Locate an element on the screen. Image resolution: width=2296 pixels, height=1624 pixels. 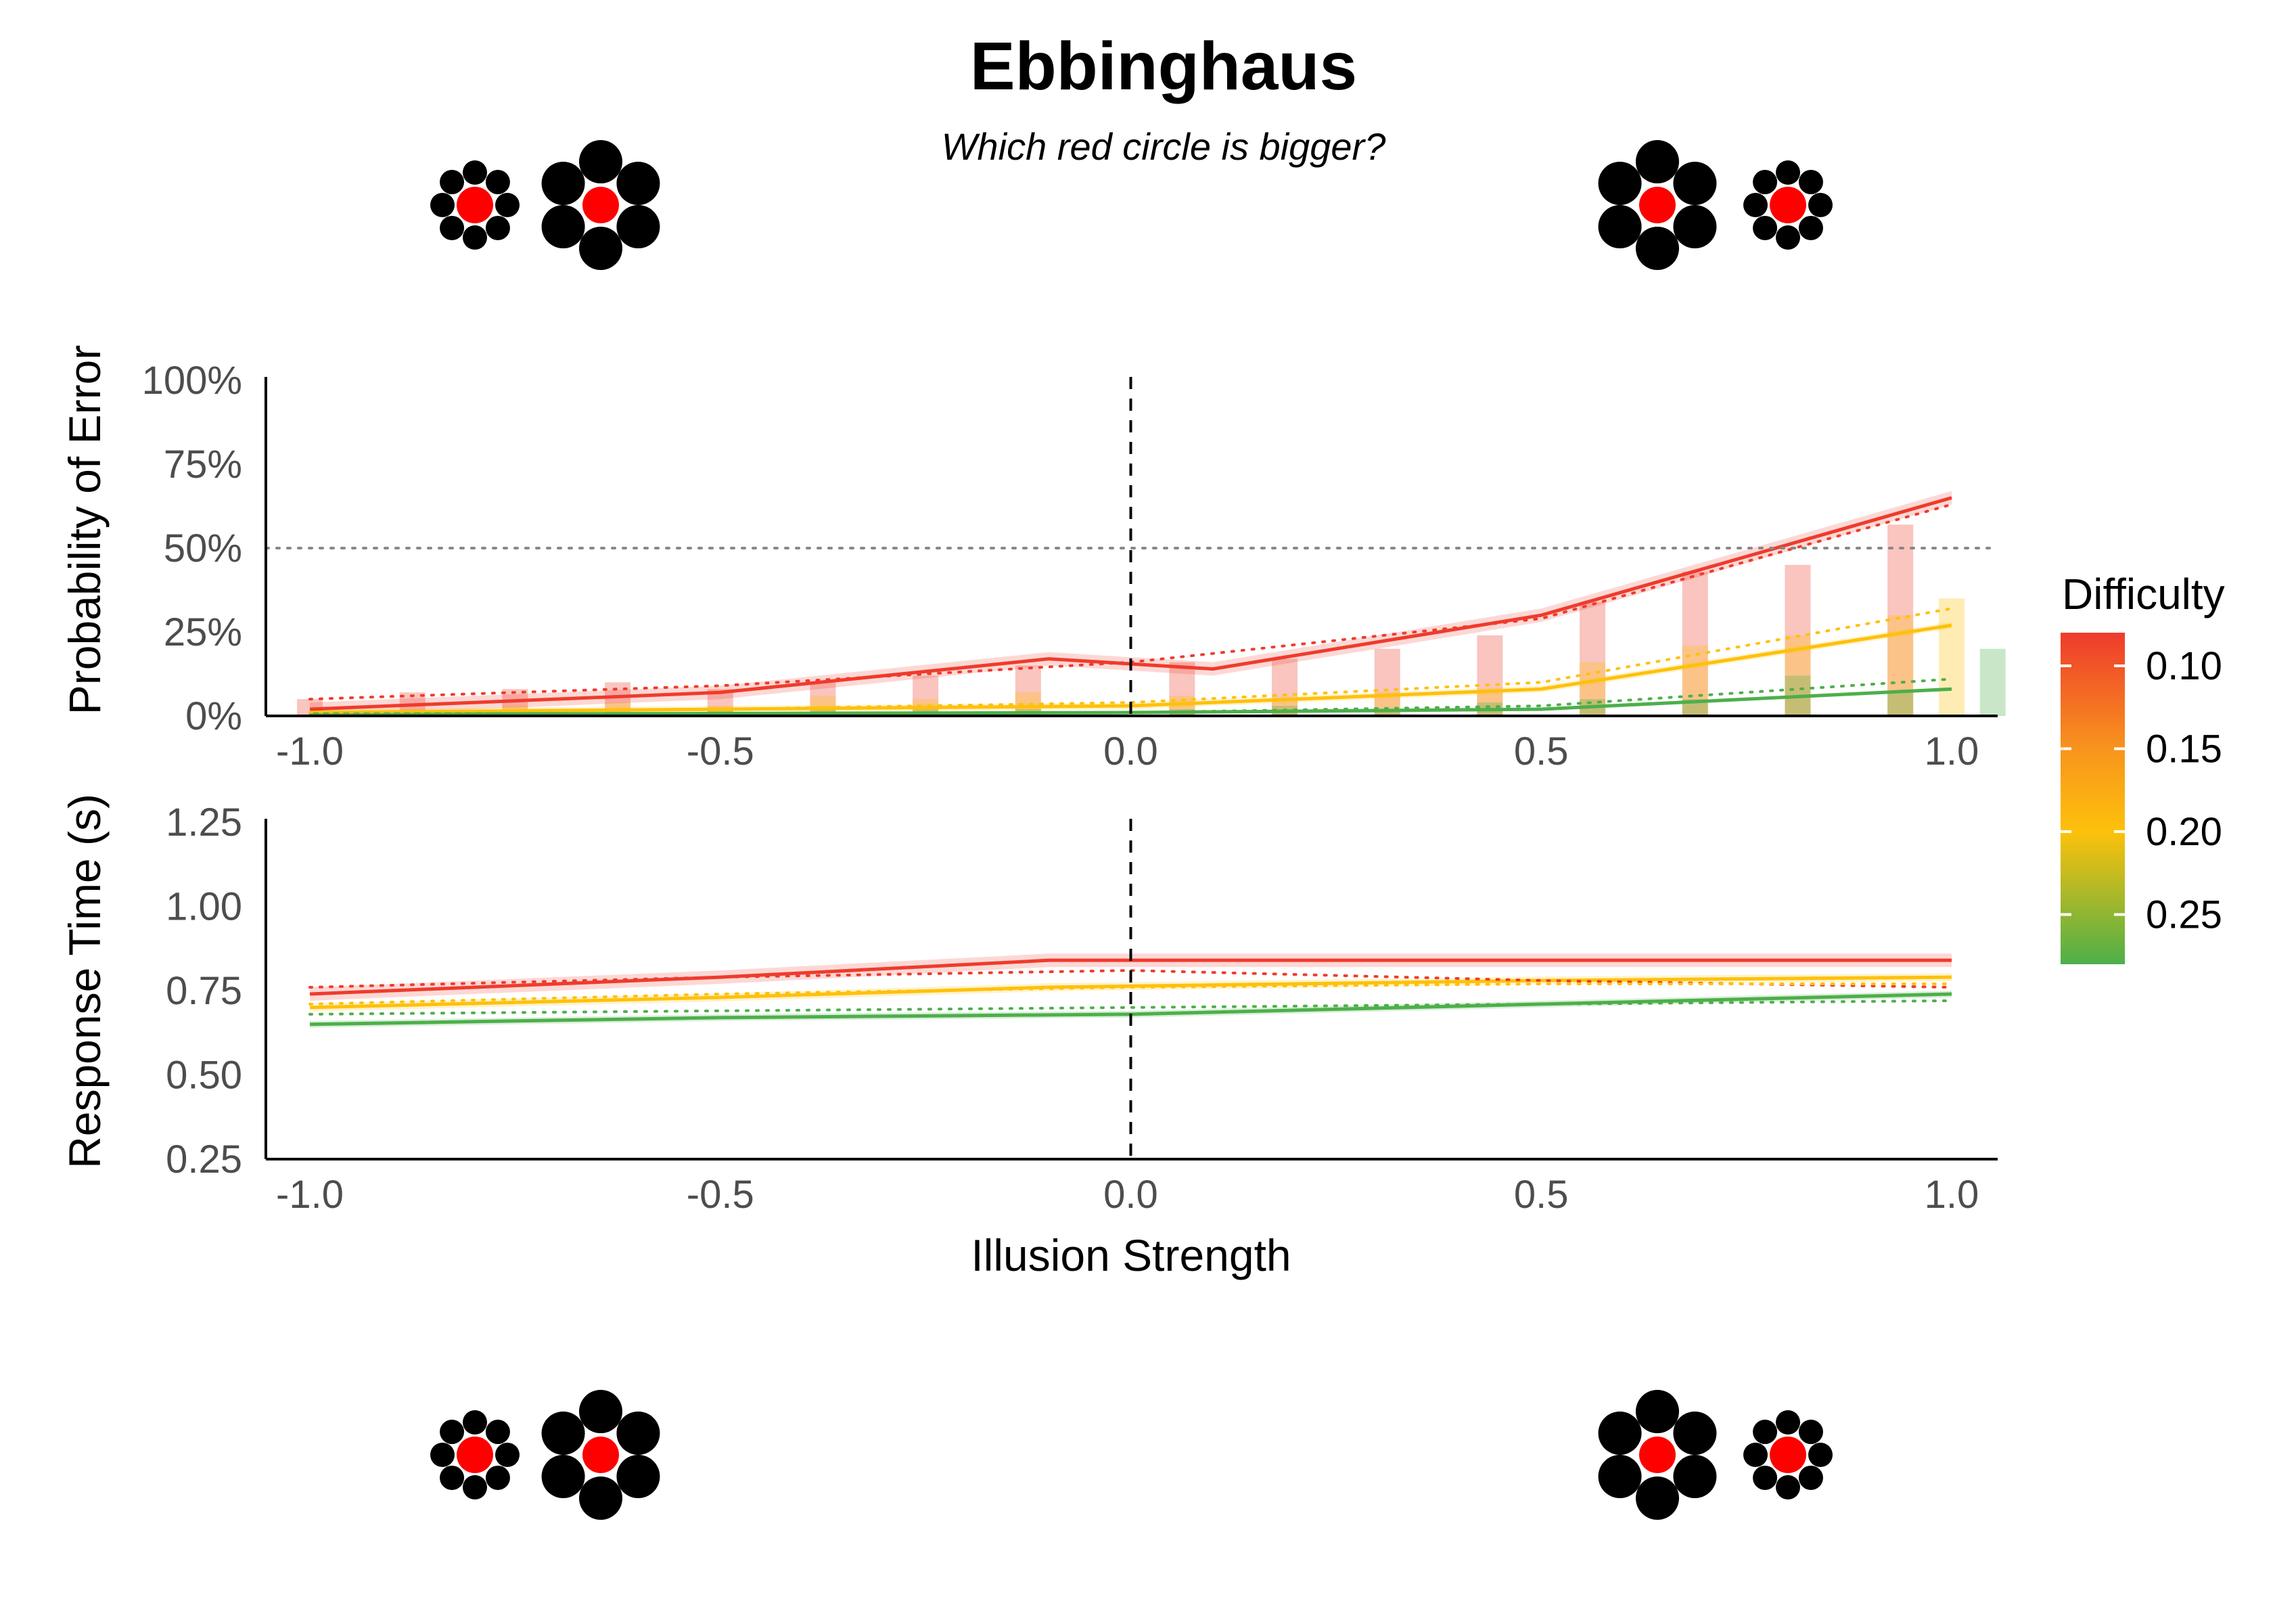
rt-y-tick-label: 0.75 is located at coordinates (204, 991).